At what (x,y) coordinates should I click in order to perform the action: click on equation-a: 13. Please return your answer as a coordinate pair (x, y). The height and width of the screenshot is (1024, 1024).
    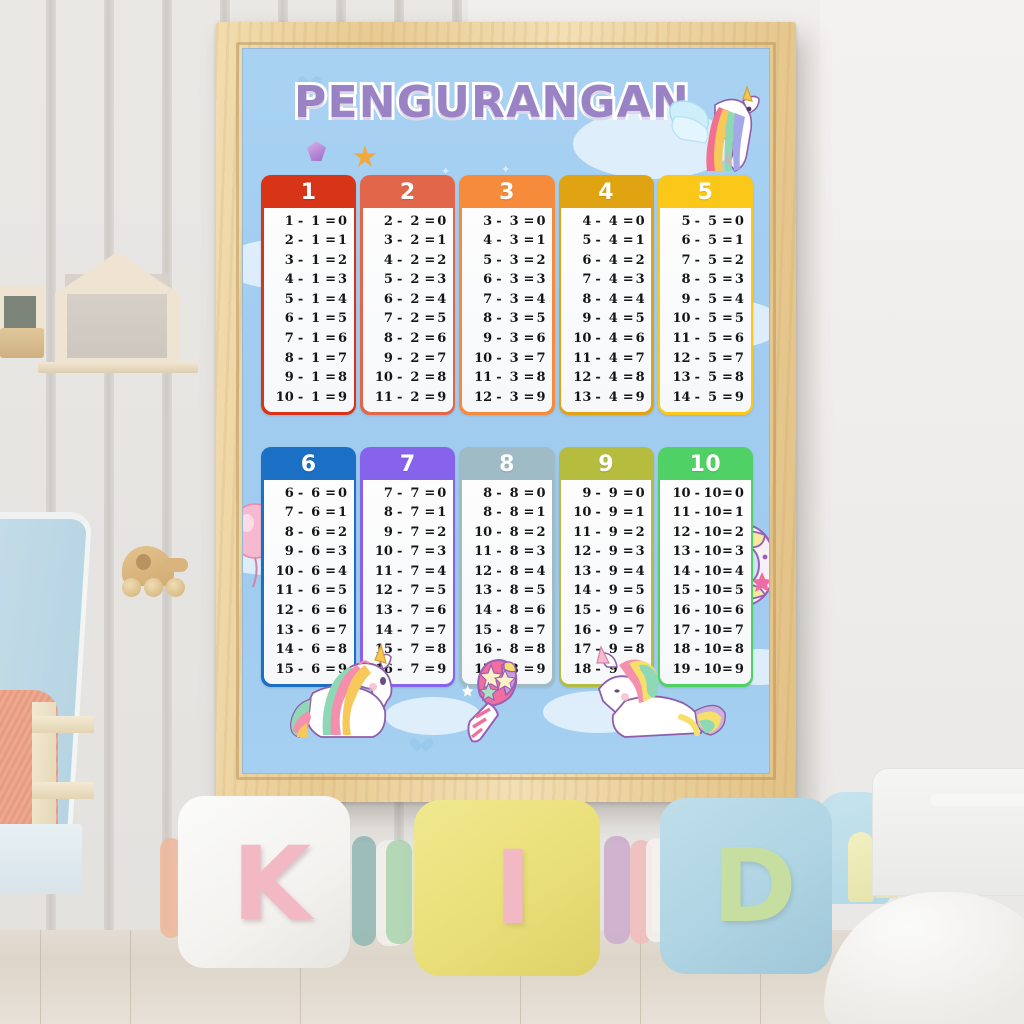
    Looking at the image, I should click on (483, 591).